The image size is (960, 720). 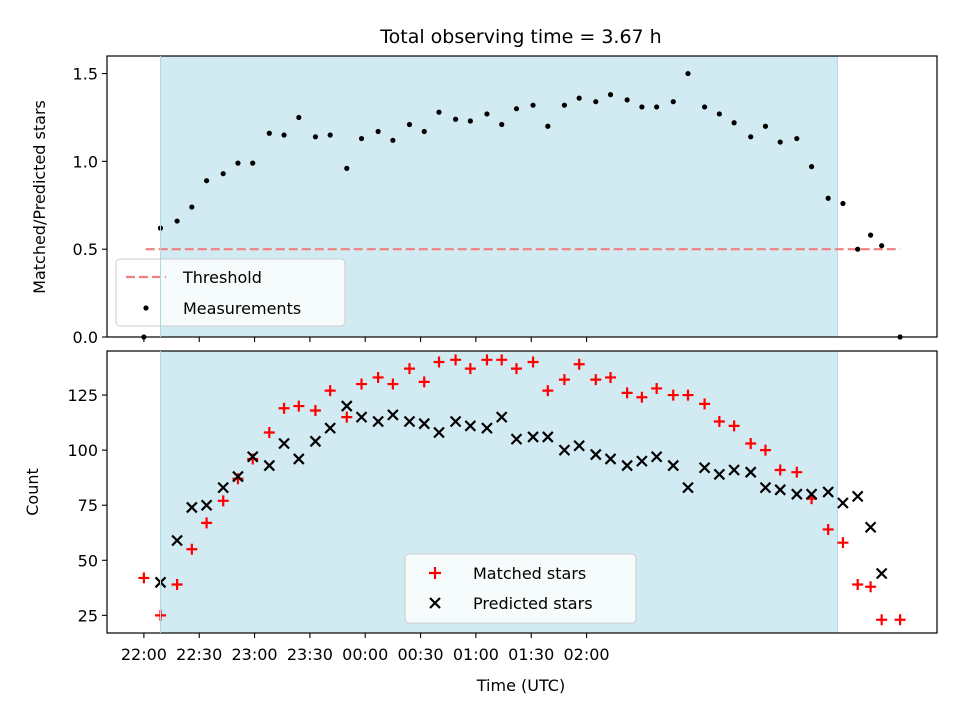 What do you see at coordinates (88, 505) in the screenshot?
I see `y-tick-label: 75` at bounding box center [88, 505].